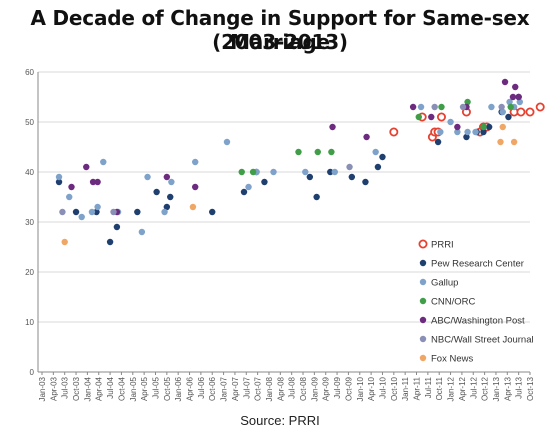 The height and width of the screenshot is (438, 560). What do you see at coordinates (382, 387) in the screenshot?
I see `x-tick-label: Jul-10` at bounding box center [382, 387].